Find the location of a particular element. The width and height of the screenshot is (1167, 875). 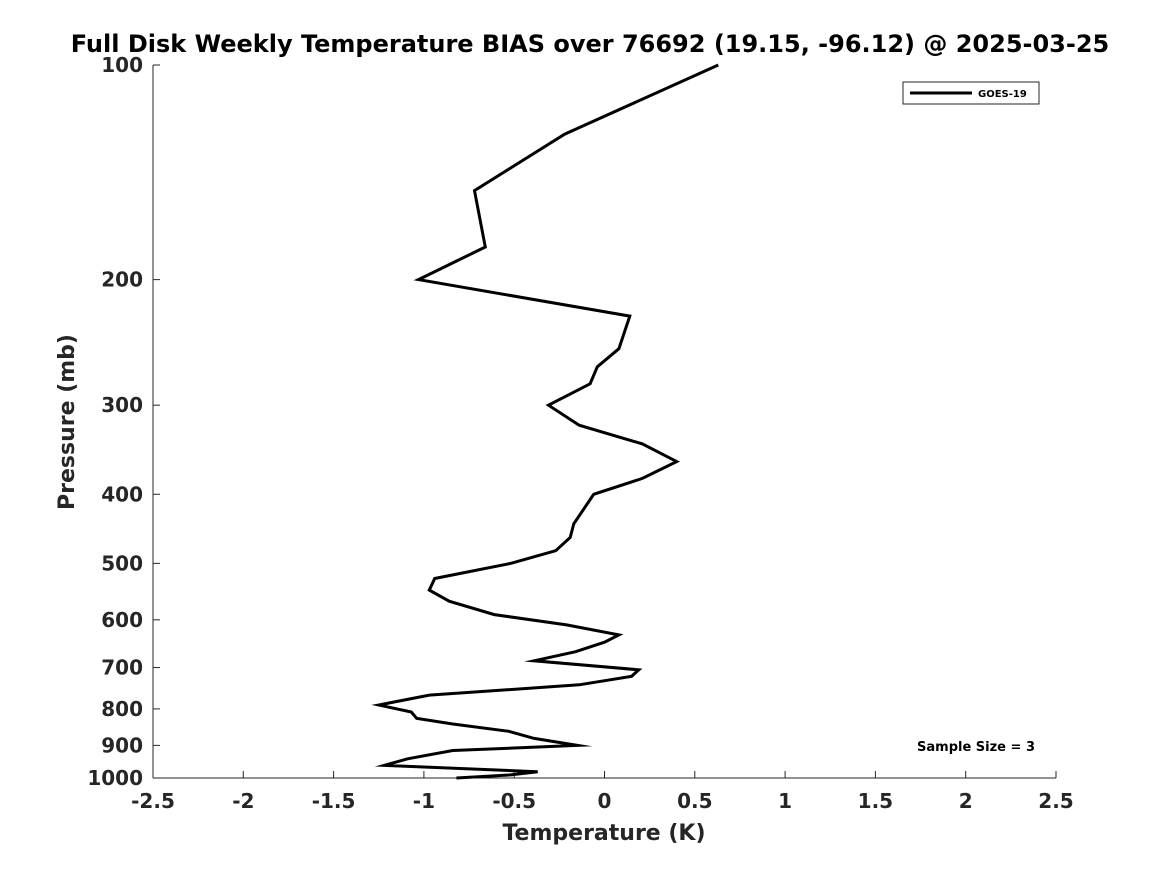

x-tick-label: 0 is located at coordinates (605, 801).